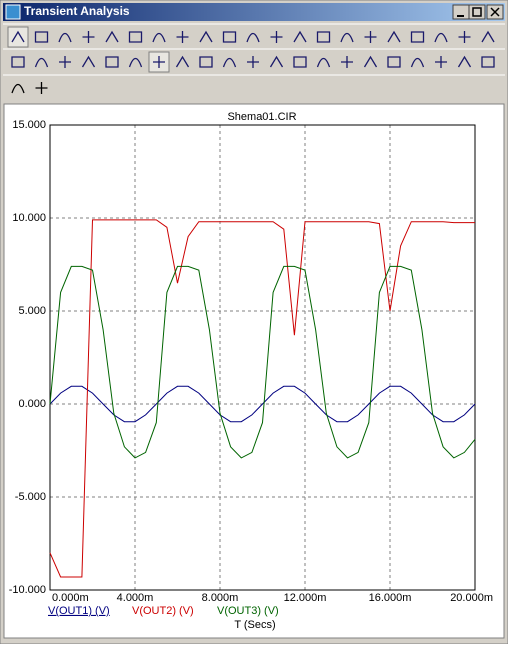 Image resolution: width=508 pixels, height=649 pixels. I want to click on title-bar, so click(254, 12).